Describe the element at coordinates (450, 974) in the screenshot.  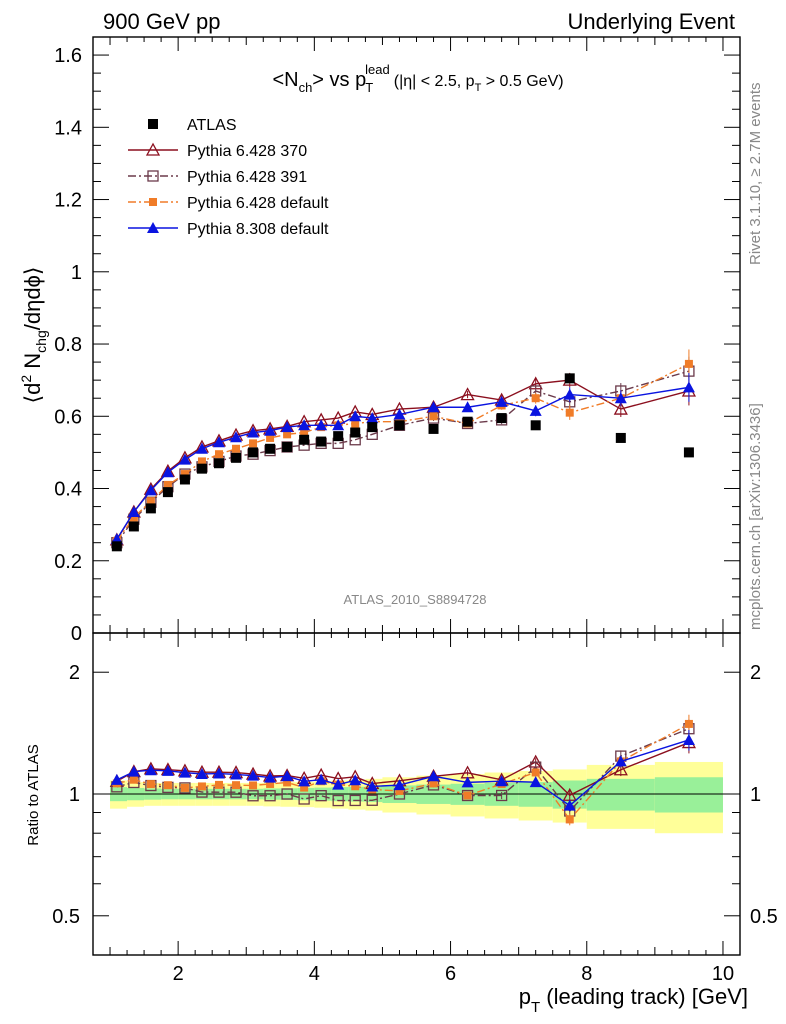
I see `x-tick-label: 6` at that location.